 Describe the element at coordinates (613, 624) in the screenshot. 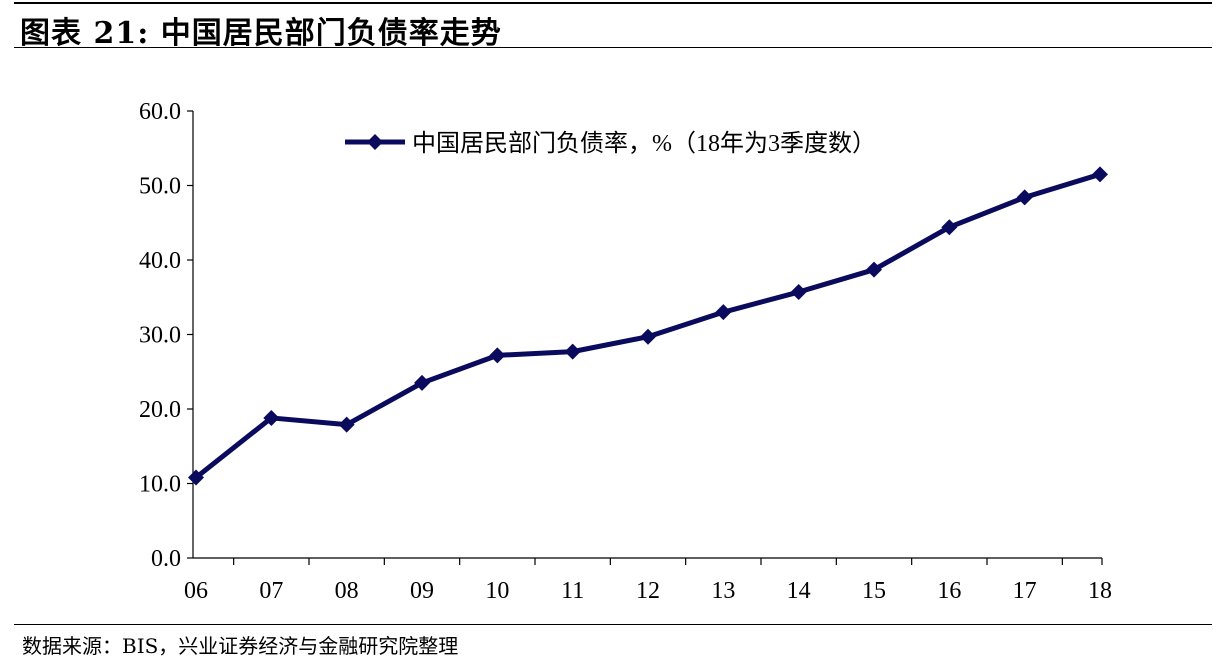

I see `bottom-rule` at that location.